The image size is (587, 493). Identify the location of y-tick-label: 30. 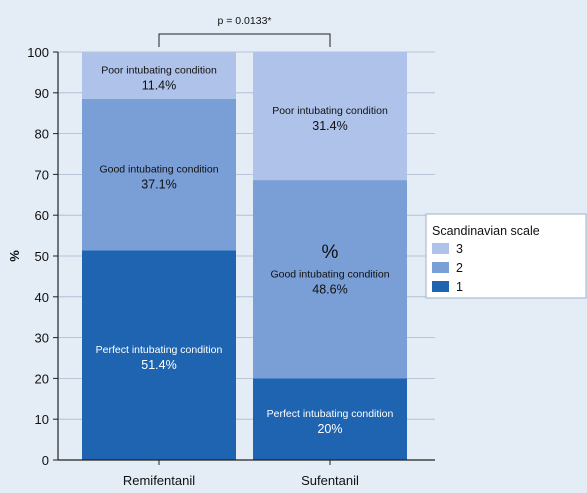
(42, 338).